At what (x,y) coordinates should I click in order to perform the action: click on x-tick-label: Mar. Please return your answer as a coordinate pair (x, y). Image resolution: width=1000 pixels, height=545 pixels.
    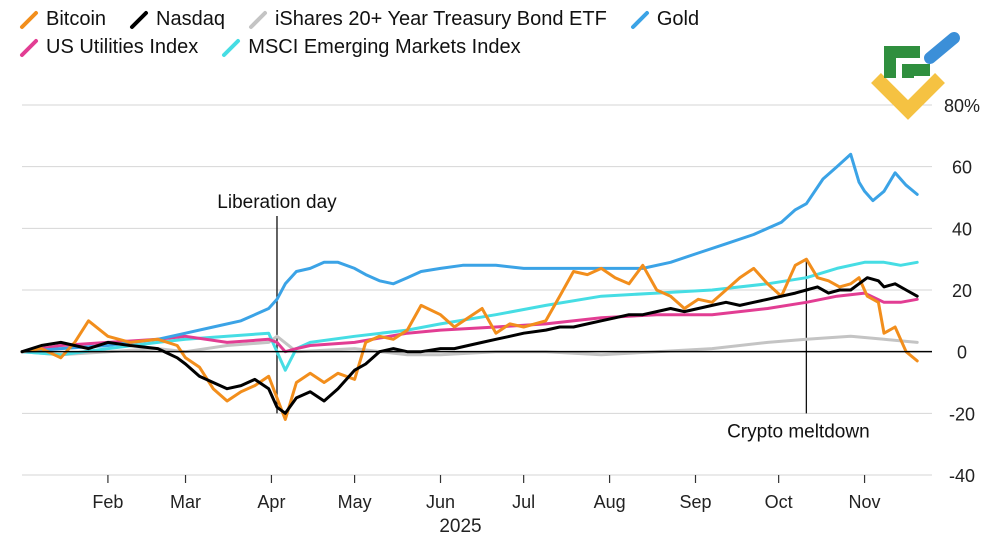
    Looking at the image, I should click on (185, 502).